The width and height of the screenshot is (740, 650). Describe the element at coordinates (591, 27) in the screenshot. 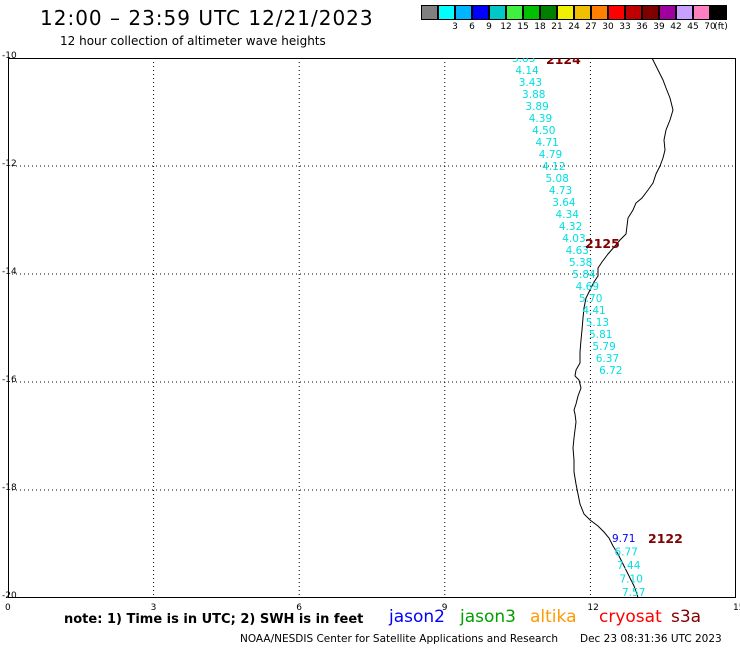

I see `legend-label: 27` at that location.